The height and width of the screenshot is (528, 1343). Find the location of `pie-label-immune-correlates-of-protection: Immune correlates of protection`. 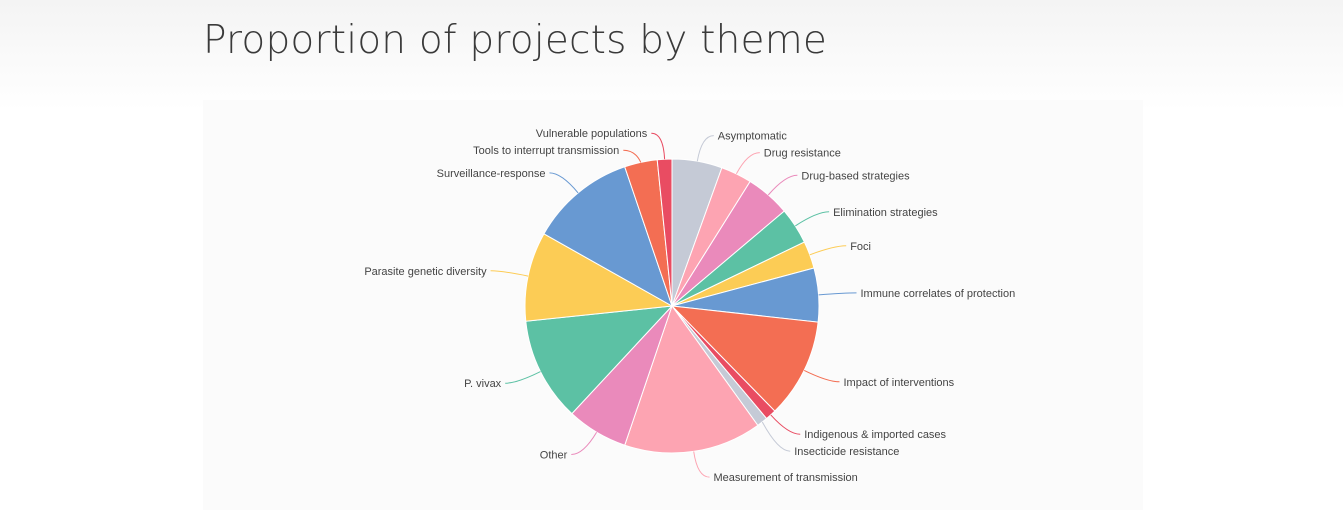

pie-label-immune-correlates-of-protection: Immune correlates of protection is located at coordinates (938, 294).